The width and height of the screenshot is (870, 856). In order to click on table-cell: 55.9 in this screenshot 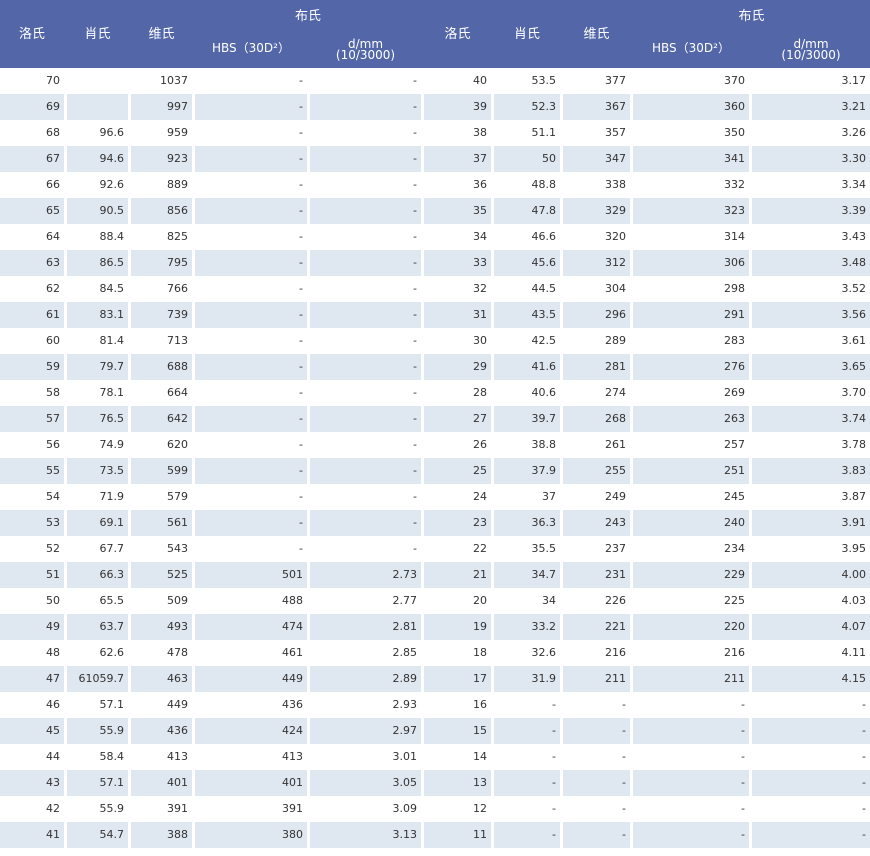, I will do `click(112, 808)`.